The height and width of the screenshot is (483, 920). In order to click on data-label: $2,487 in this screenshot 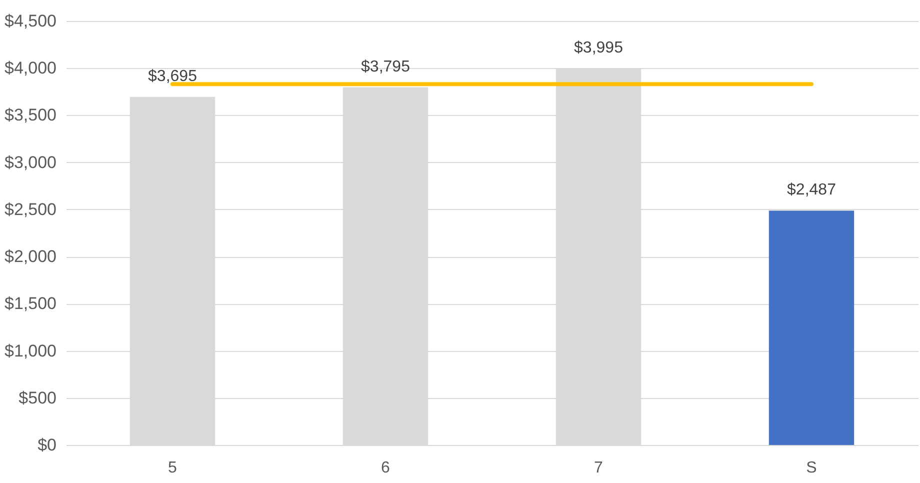, I will do `click(811, 190)`.